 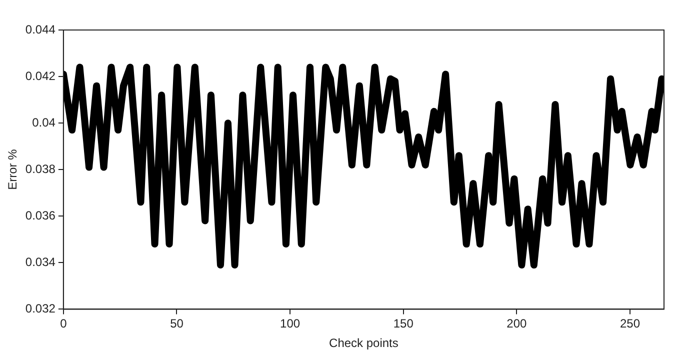 What do you see at coordinates (40, 215) in the screenshot?
I see `y-tick-label: 0.036` at bounding box center [40, 215].